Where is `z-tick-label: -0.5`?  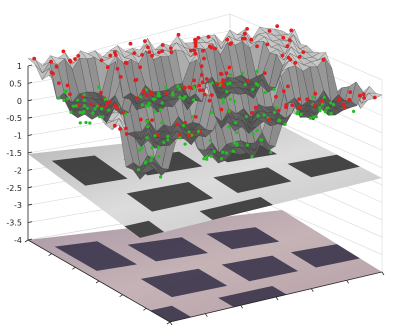 z-tick-label: -0.5 is located at coordinates (14, 118).